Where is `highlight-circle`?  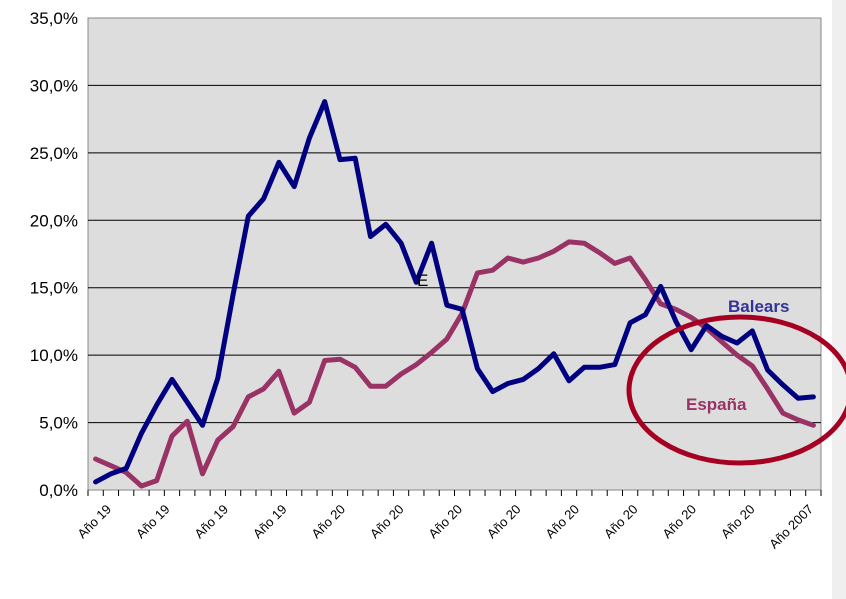 highlight-circle is located at coordinates (736, 390).